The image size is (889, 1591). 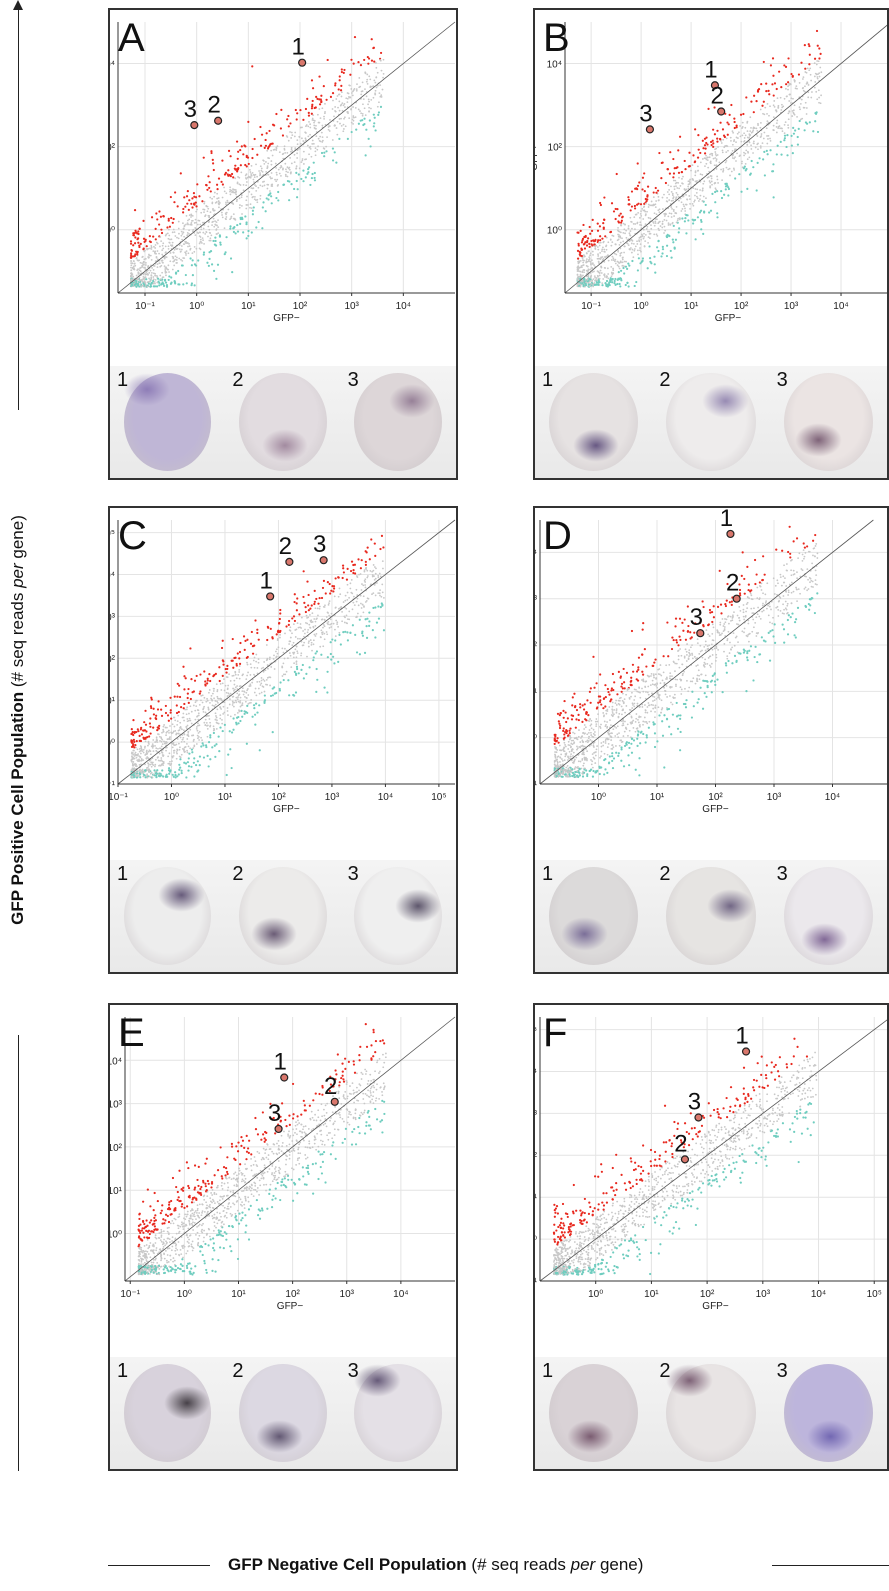 I want to click on gene-annotation-label: 3, so click(x=319, y=544).